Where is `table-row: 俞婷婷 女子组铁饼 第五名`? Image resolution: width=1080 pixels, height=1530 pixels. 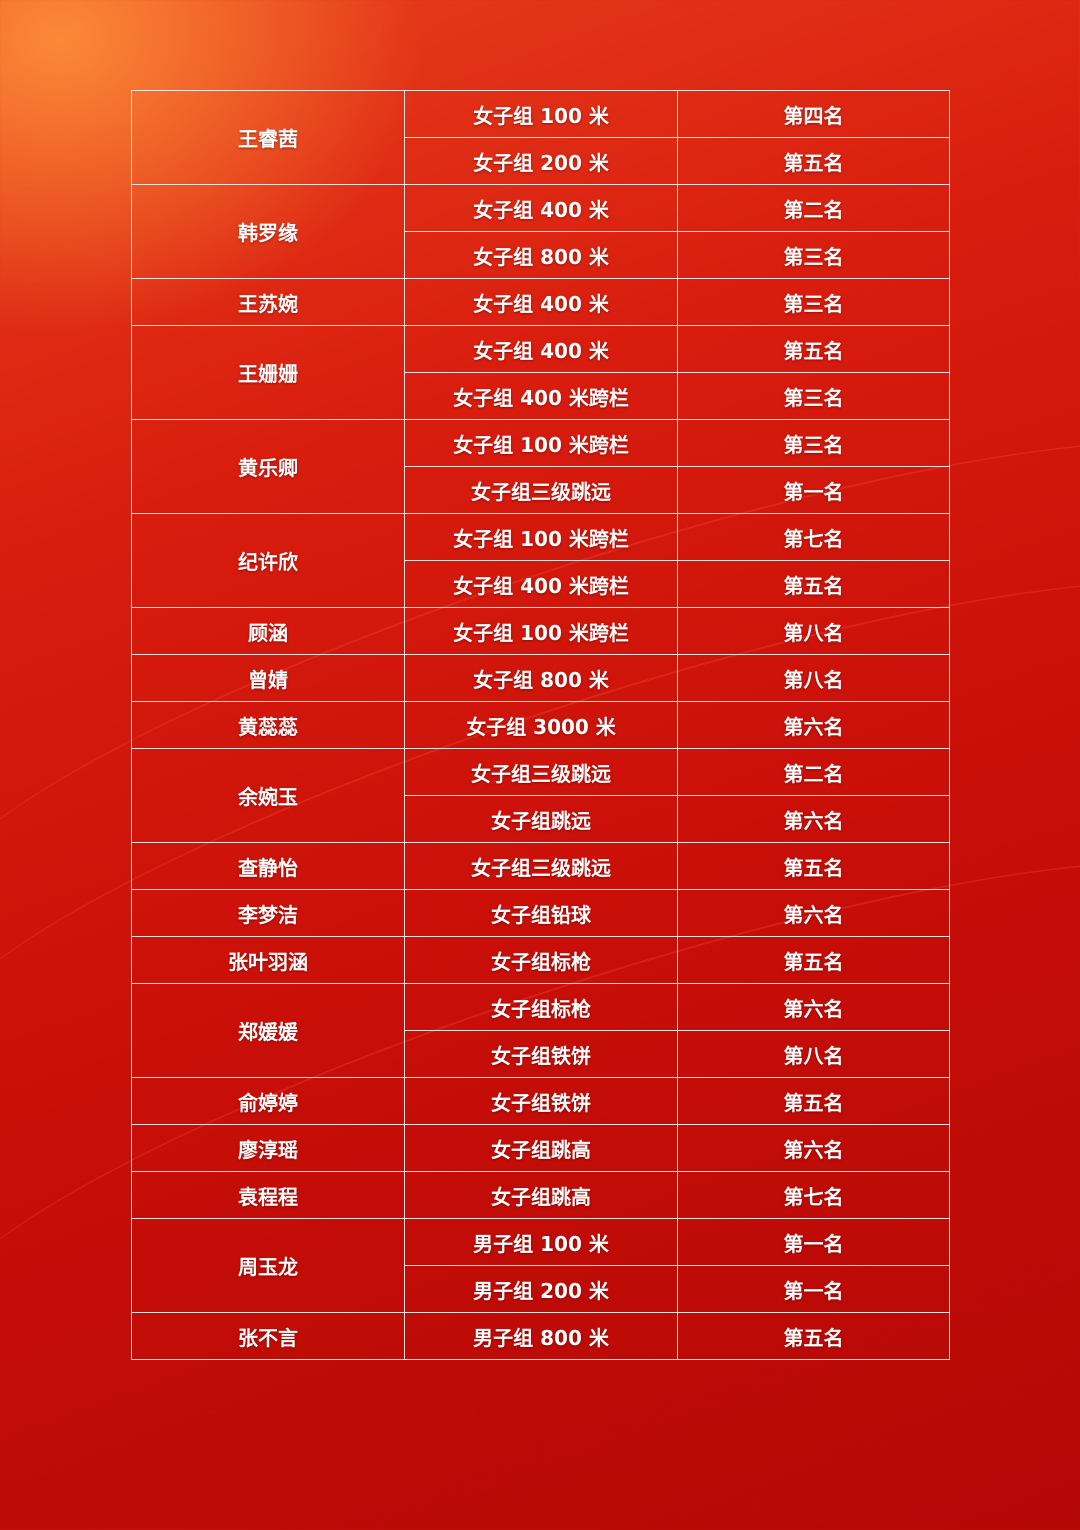
table-row: 俞婷婷 女子组铁饼 第五名 is located at coordinates (540, 1101).